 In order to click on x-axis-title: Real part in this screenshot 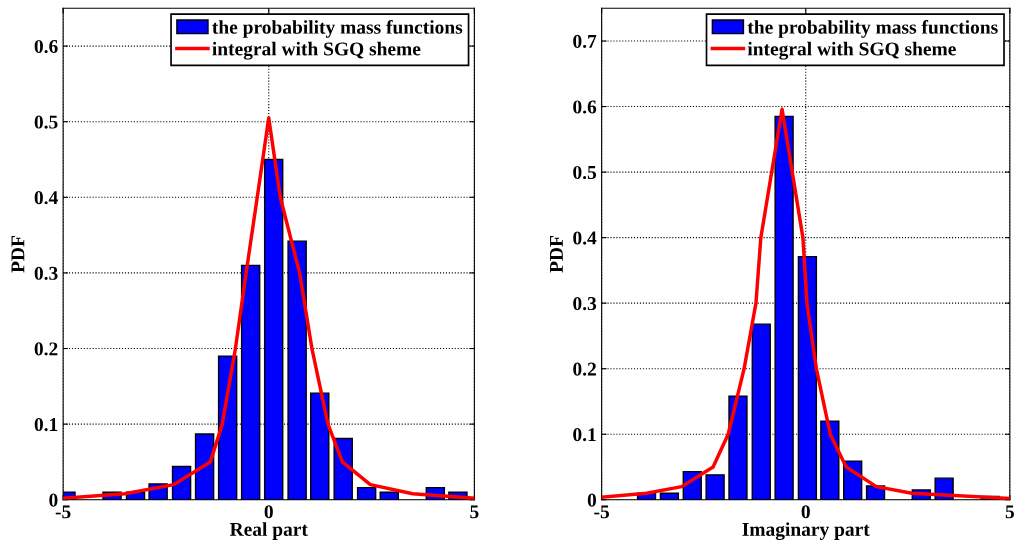, I will do `click(268, 531)`.